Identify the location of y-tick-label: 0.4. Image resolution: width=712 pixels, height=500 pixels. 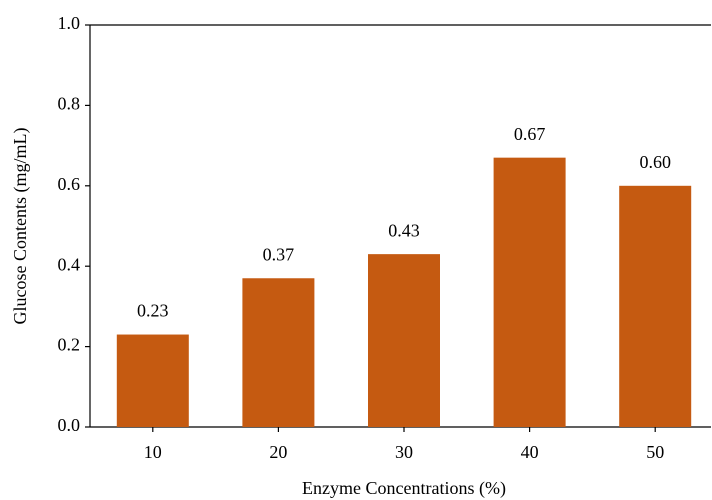
(69, 264).